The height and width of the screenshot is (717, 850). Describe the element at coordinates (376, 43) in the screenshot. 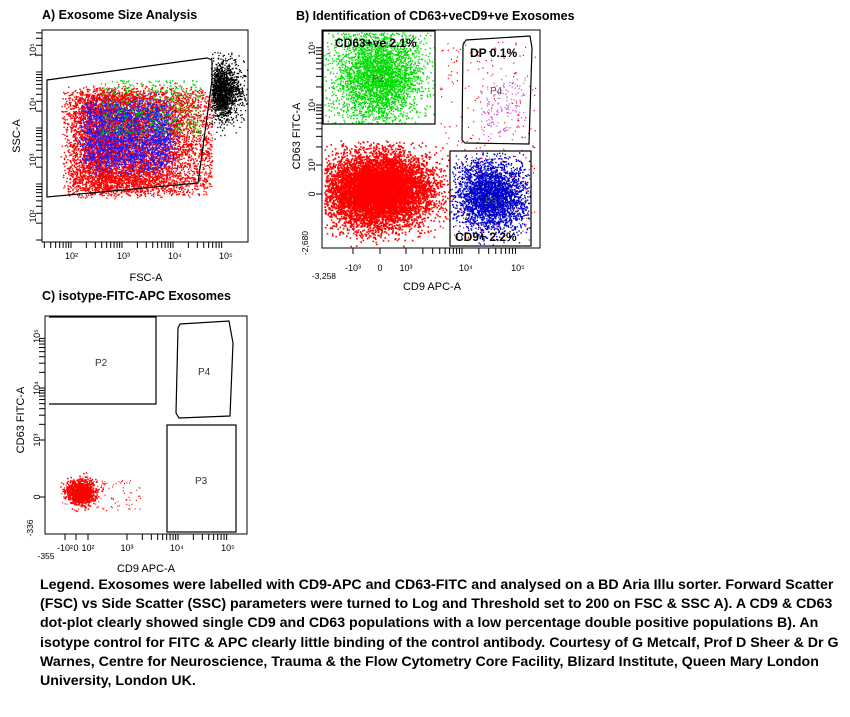

I see `gate-stat-cd63: CD63+ve 2.1%` at that location.